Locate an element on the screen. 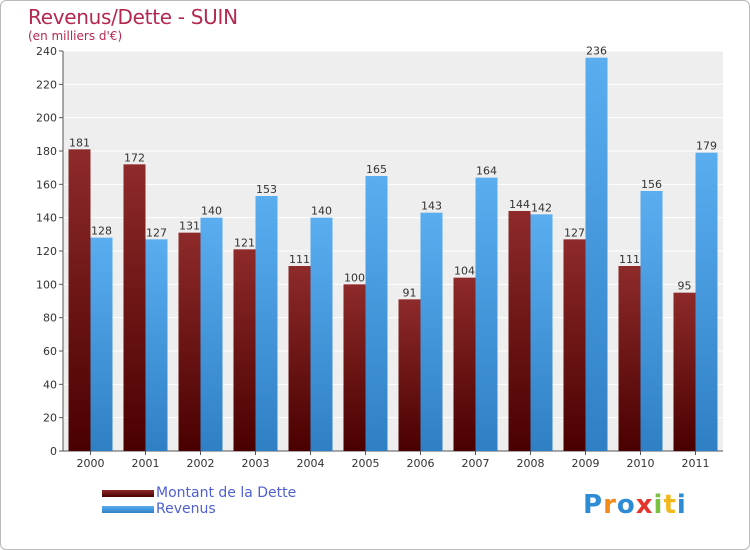 The height and width of the screenshot is (550, 750). y-tick-label: 80 is located at coordinates (50, 318).